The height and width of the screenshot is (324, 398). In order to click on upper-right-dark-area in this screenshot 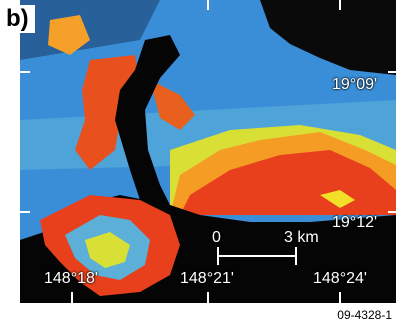, I will do `click(328, 37)`.